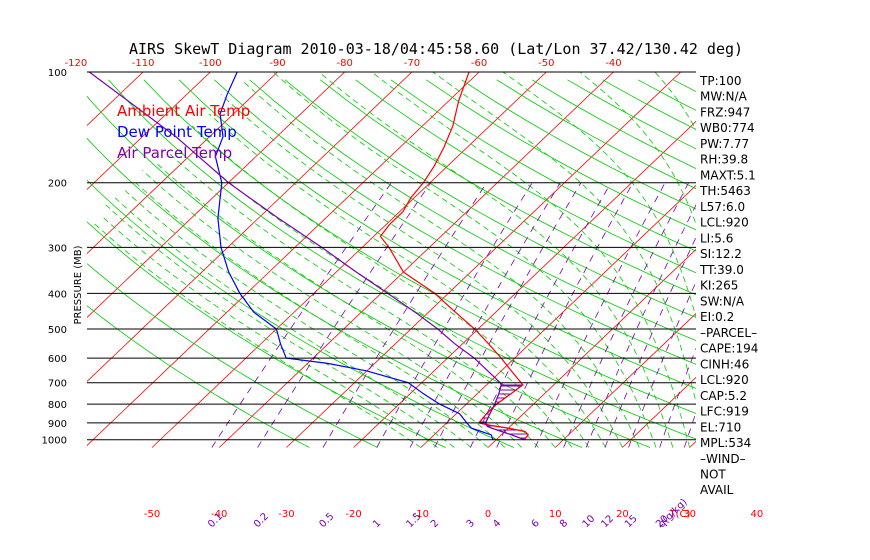 The width and height of the screenshot is (870, 560). Describe the element at coordinates (725, 443) in the screenshot. I see `index-item: MPL:534` at that location.